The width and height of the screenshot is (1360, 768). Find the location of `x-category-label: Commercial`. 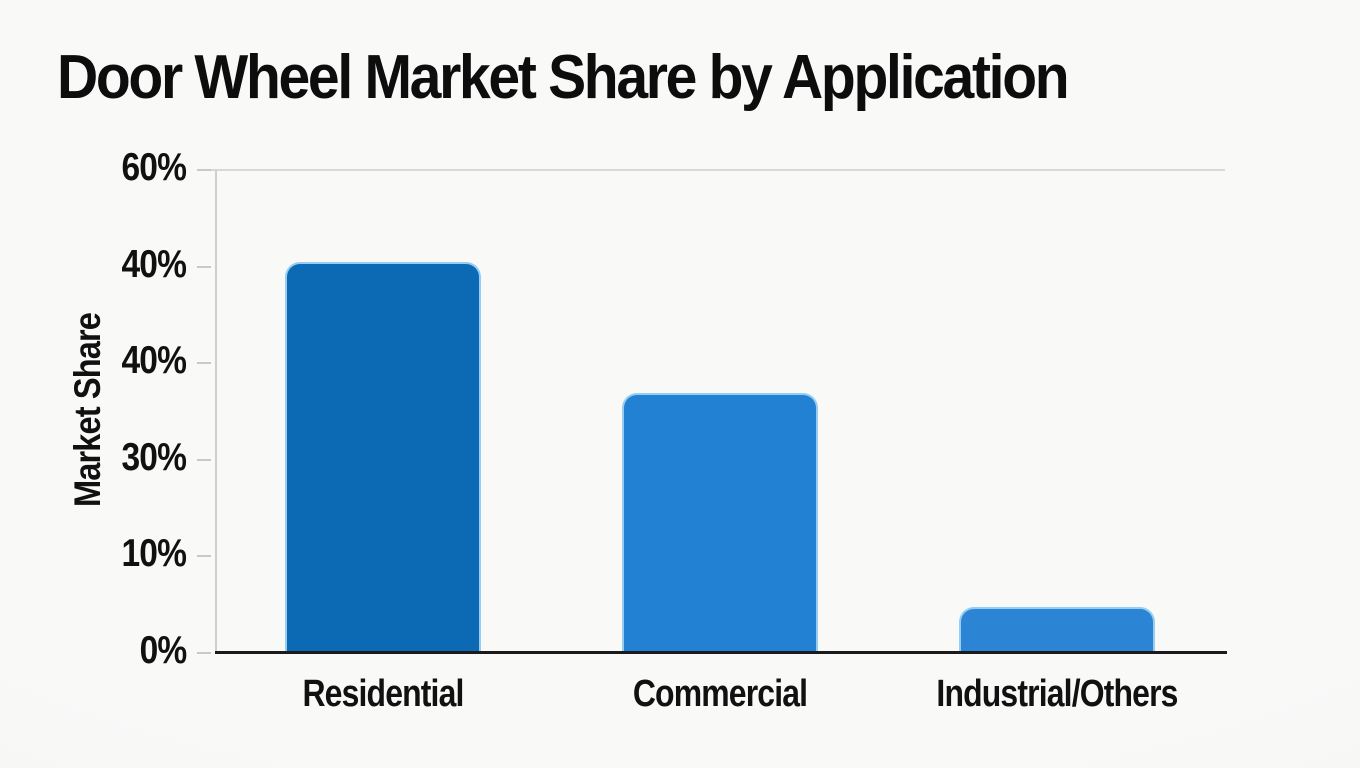

x-category-label: Commercial is located at coordinates (720, 694).